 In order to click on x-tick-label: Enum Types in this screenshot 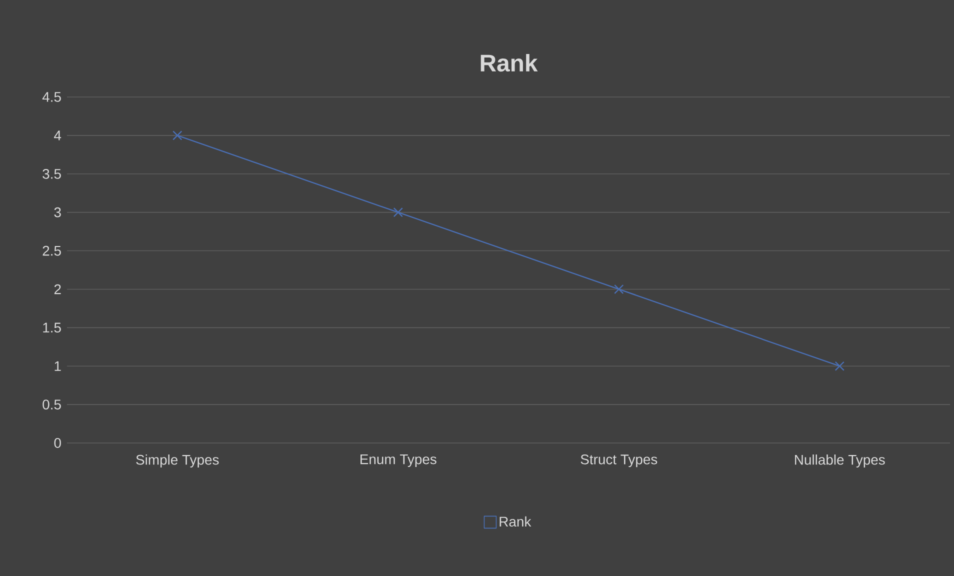, I will do `click(398, 460)`.